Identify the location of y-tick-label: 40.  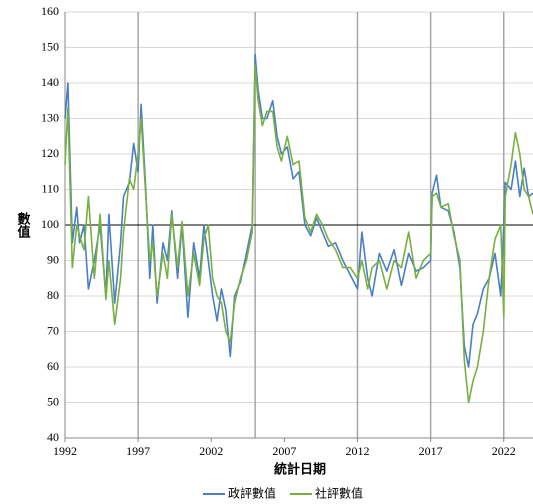
(53, 437).